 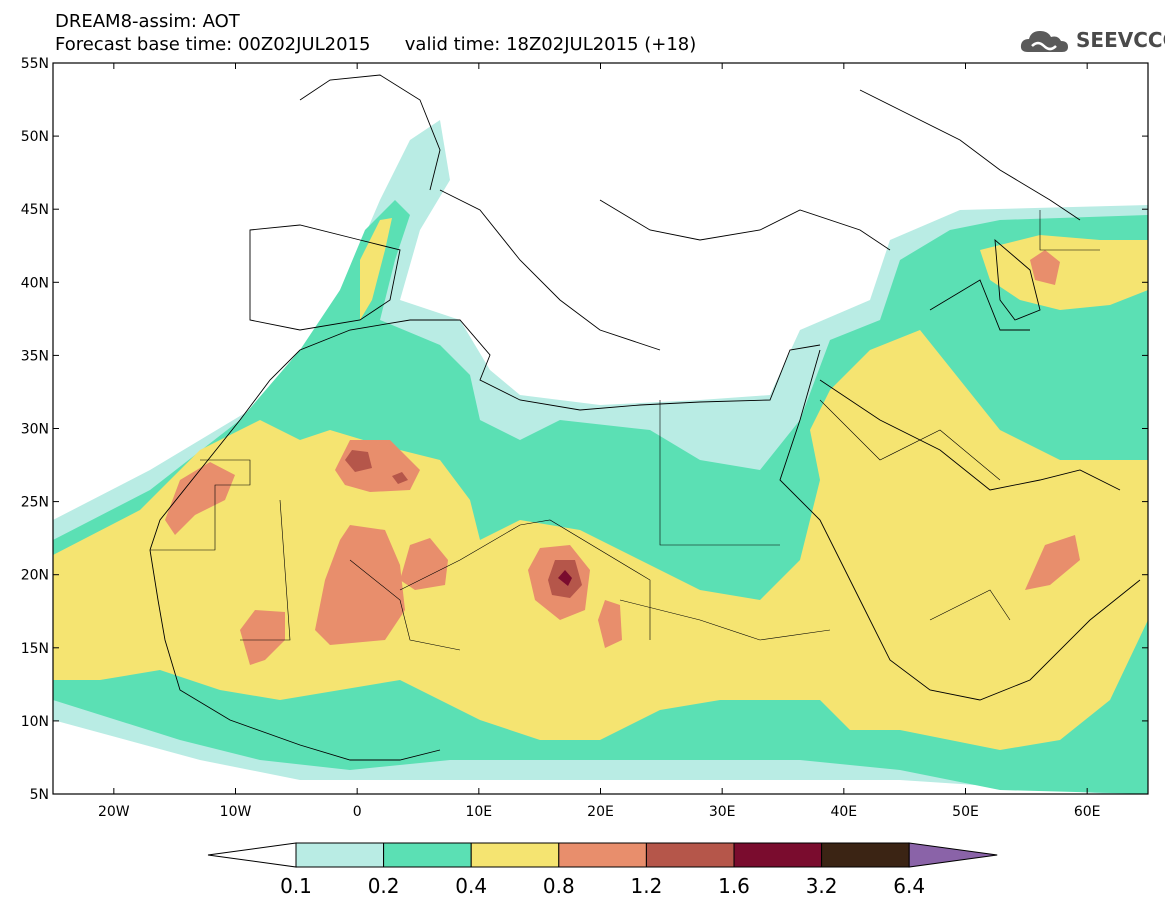 I want to click on lat-label: 15N, so click(x=35, y=649).